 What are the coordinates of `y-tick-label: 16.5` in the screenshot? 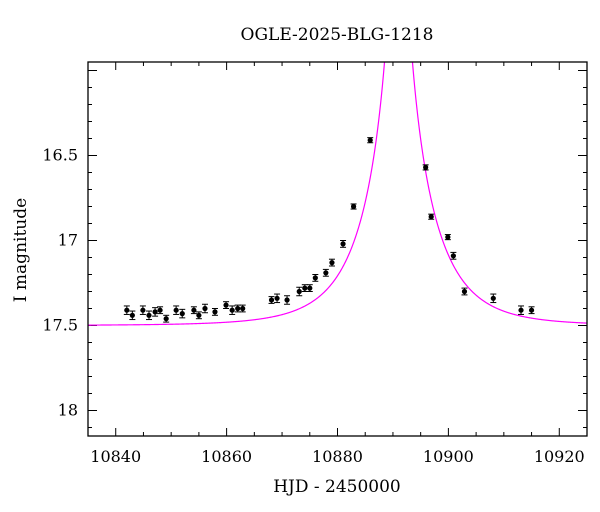 It's located at (60, 155).